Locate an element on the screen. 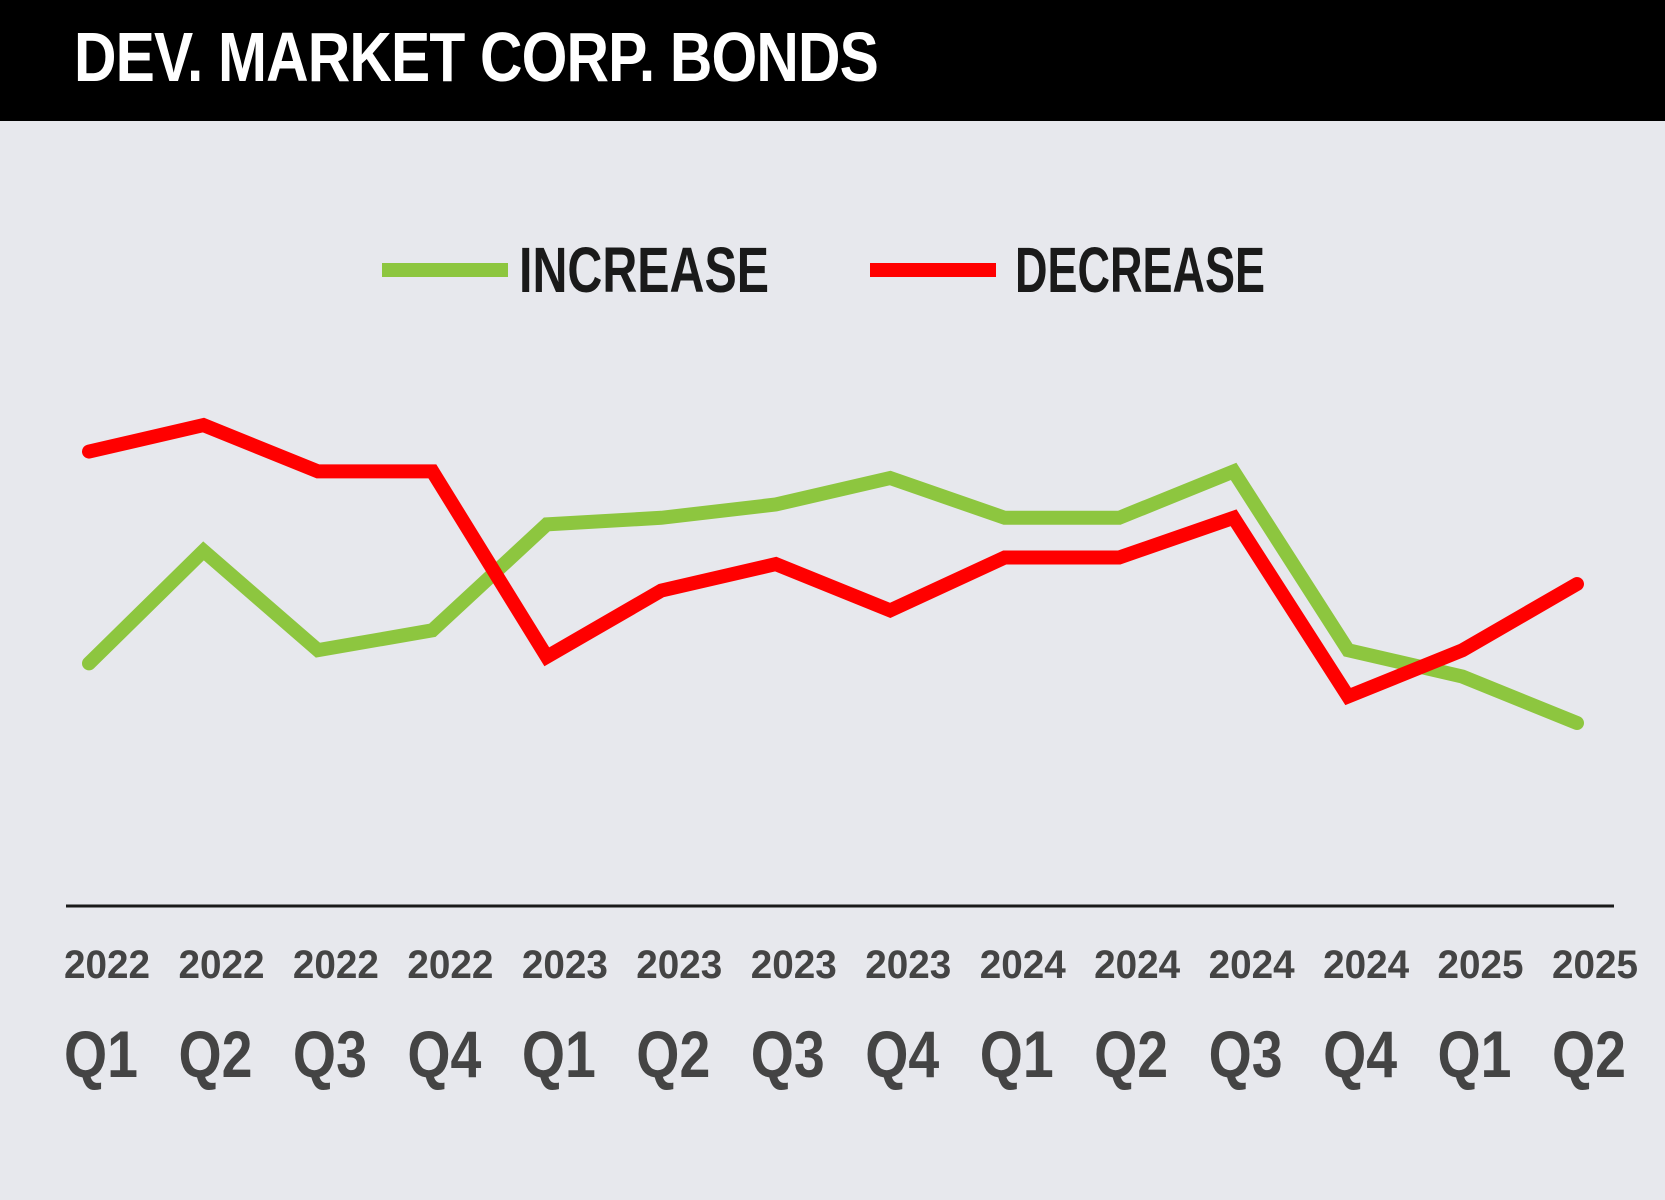 The image size is (1665, 1200). page-title: DEV. MARKET CORP. BONDS is located at coordinates (476, 57).